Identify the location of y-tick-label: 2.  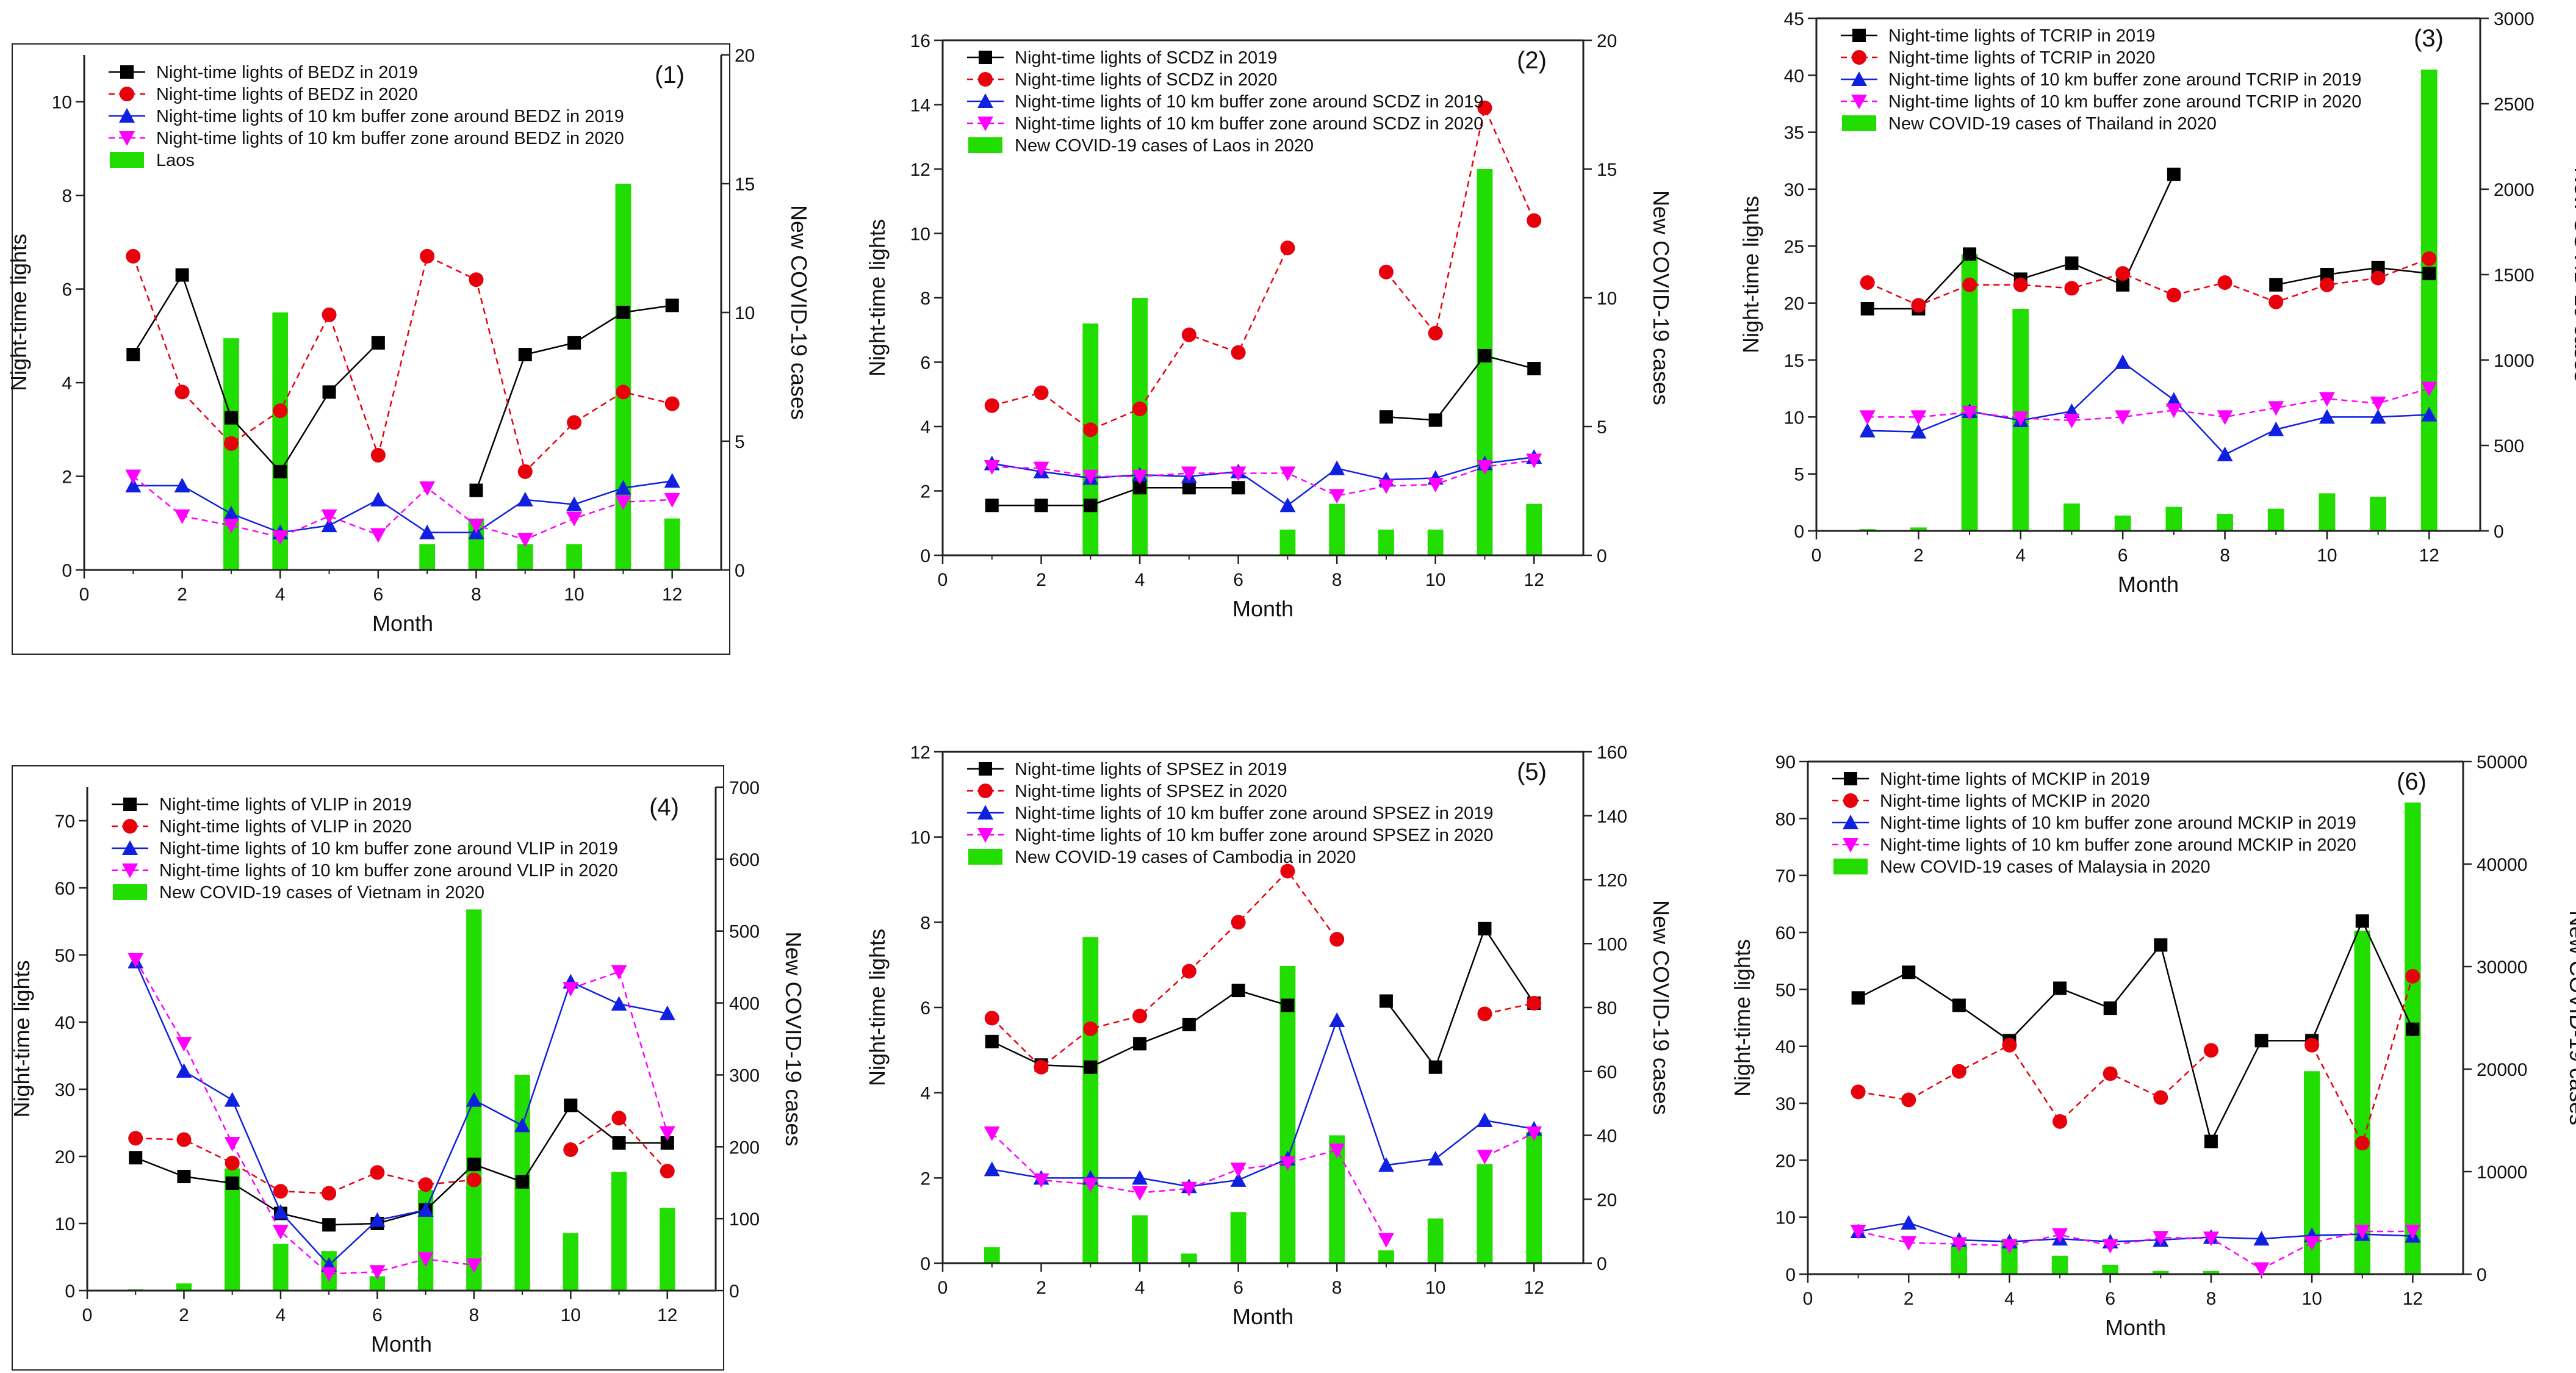
(925, 1179).